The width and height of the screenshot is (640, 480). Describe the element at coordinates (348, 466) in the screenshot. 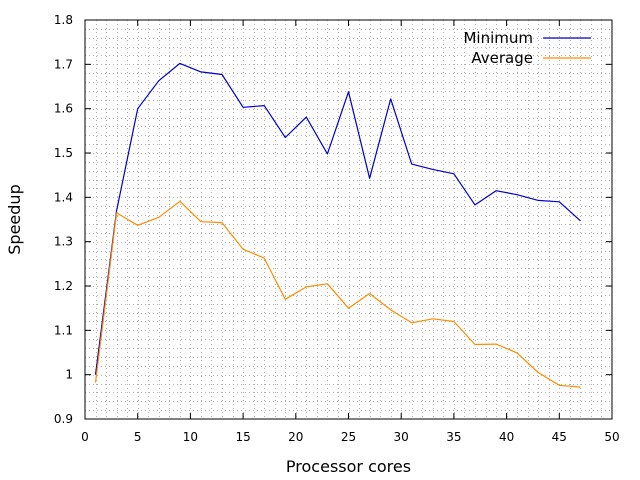

I see `x-axis-label: Processor cores` at that location.